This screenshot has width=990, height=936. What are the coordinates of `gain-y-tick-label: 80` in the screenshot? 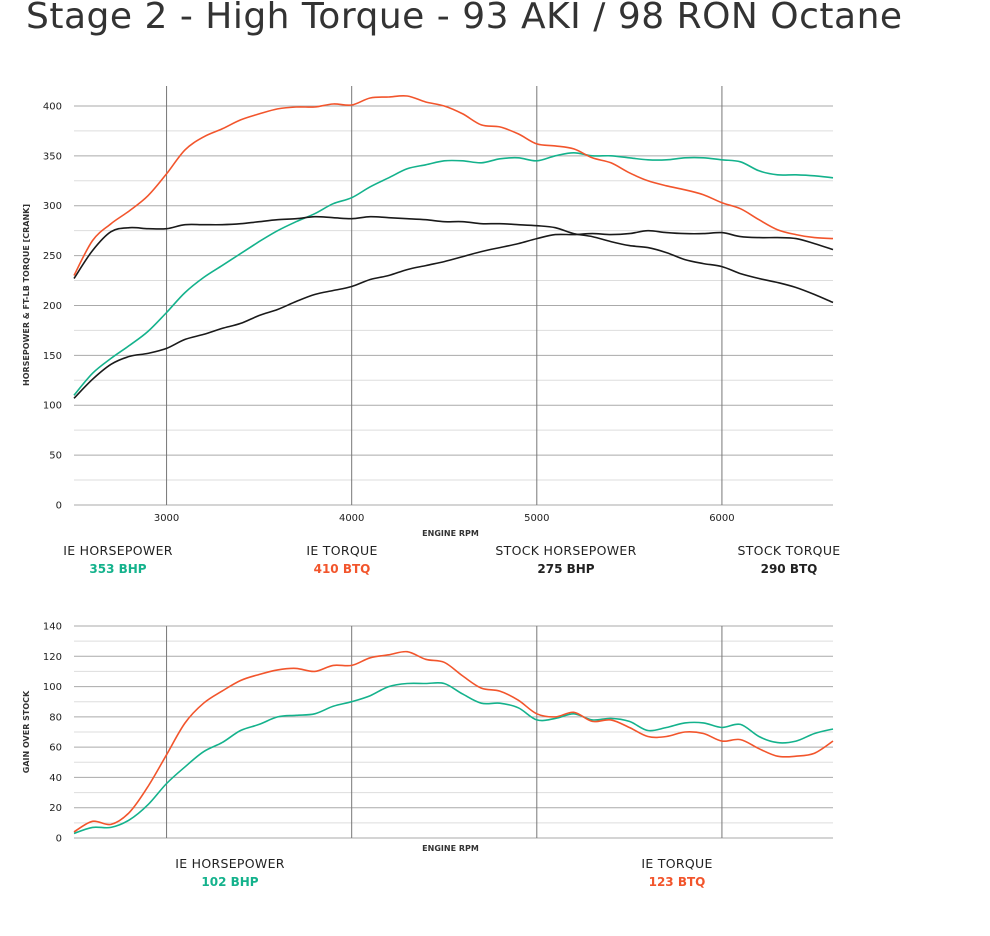 It's located at (55, 717).